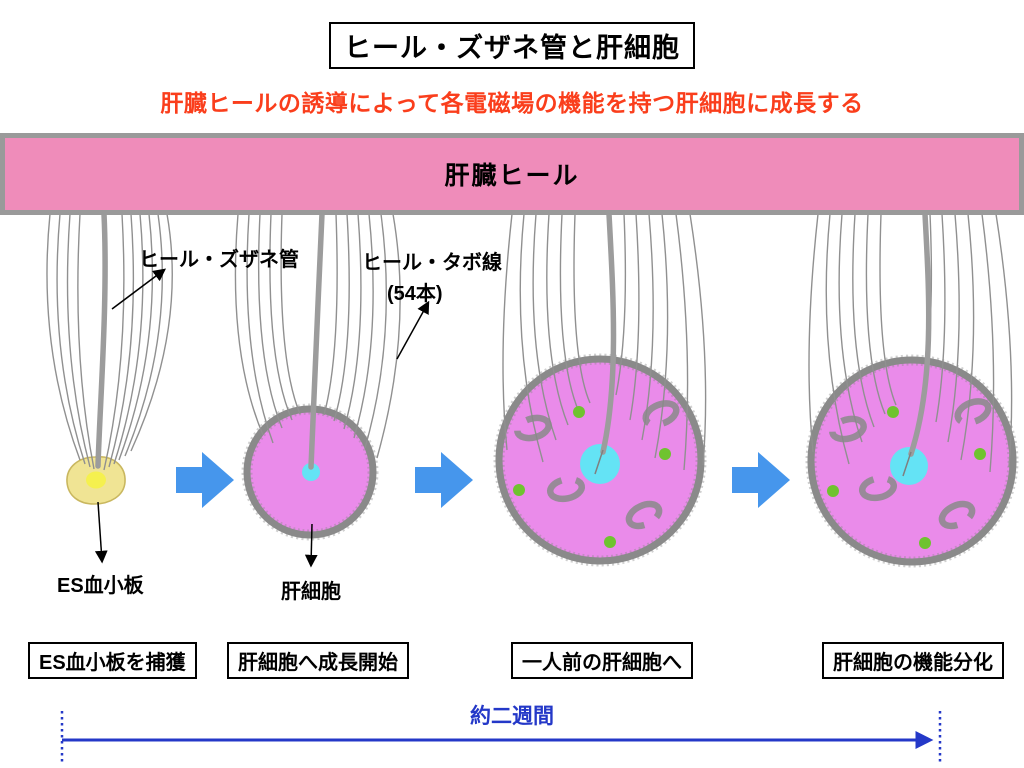 This screenshot has height=768, width=1024. I want to click on callout-tabo-line: ヒール・タボ線, so click(432, 263).